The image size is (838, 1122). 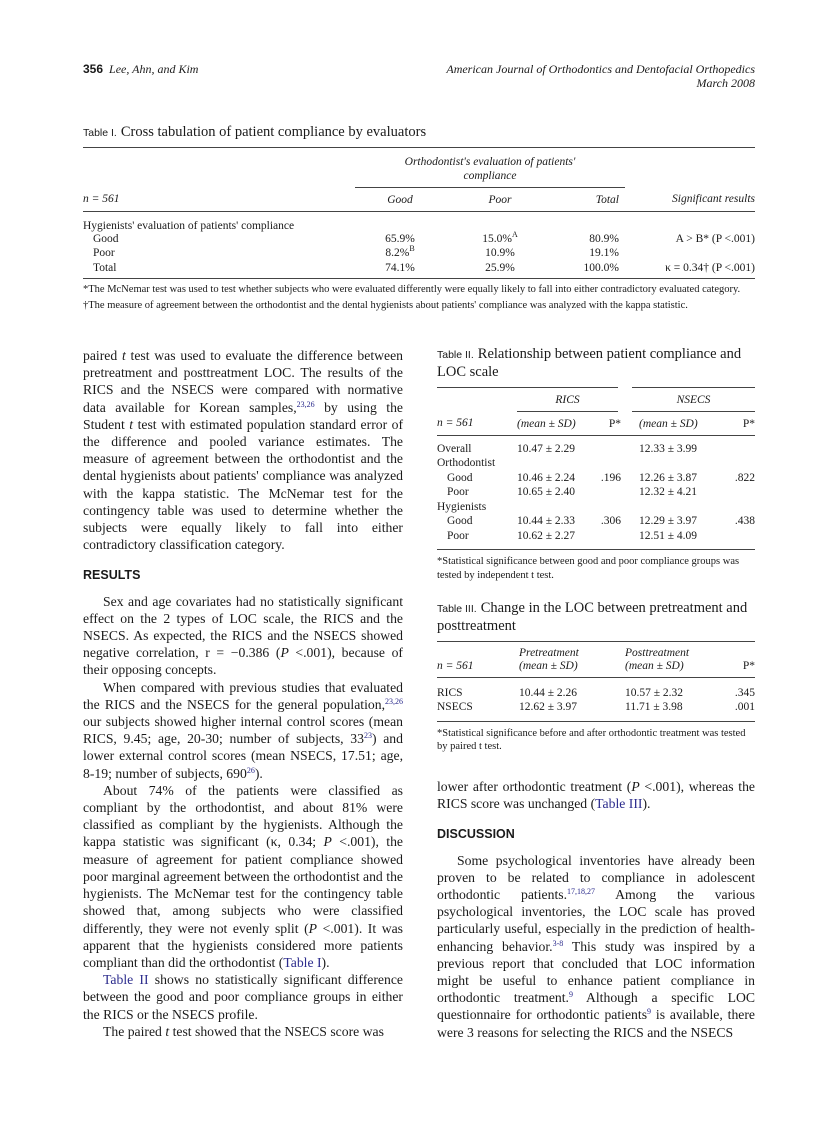 I want to click on cell-nsecs: 12.29 ± 3.97, so click(x=668, y=521).